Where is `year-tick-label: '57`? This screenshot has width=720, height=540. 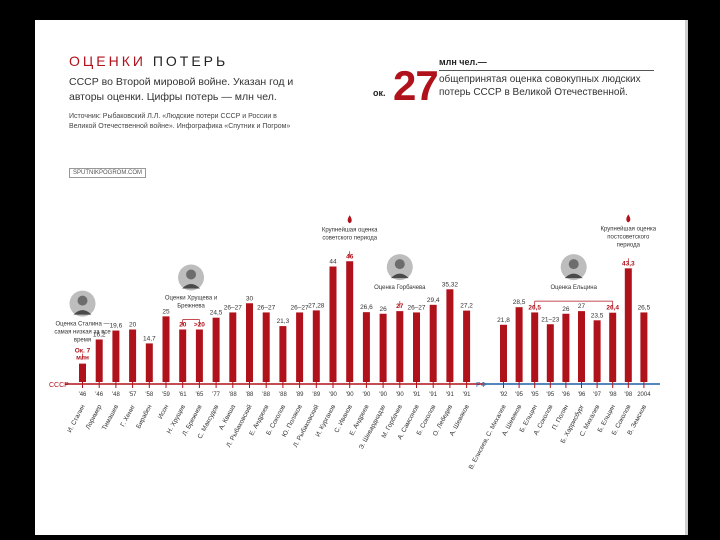
year-tick-label: '57 is located at coordinates (133, 395).